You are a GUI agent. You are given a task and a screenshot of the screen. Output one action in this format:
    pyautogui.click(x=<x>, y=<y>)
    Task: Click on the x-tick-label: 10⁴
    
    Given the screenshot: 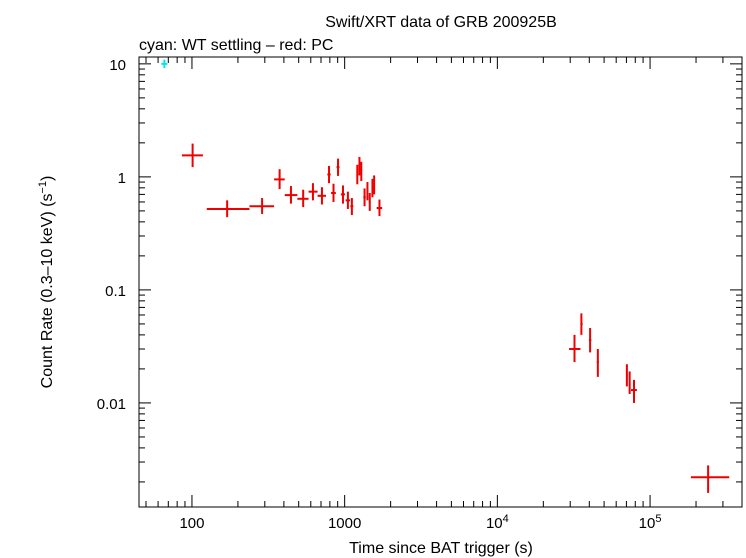 What is the action you would take?
    pyautogui.click(x=497, y=522)
    